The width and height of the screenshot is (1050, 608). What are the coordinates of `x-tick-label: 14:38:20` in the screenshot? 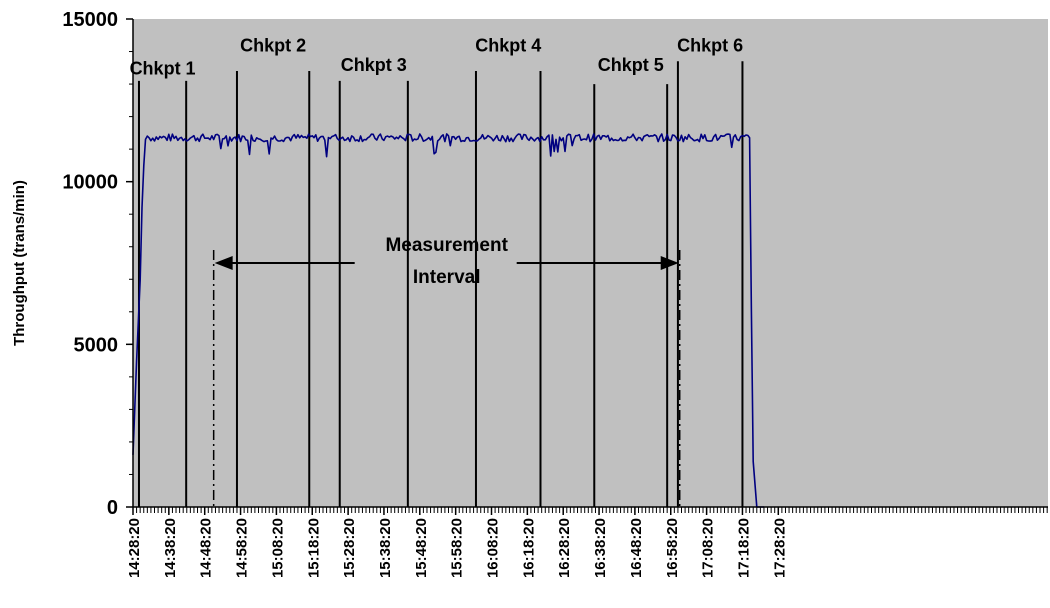 It's located at (170, 548).